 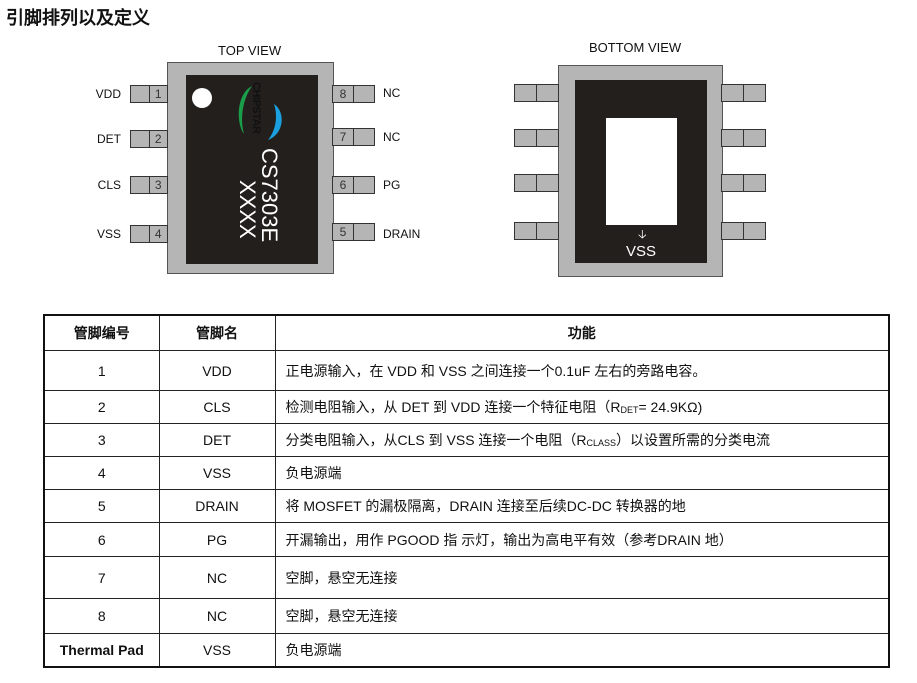 I want to click on brand-logo-text: CHIPSTAR, so click(x=256, y=108).